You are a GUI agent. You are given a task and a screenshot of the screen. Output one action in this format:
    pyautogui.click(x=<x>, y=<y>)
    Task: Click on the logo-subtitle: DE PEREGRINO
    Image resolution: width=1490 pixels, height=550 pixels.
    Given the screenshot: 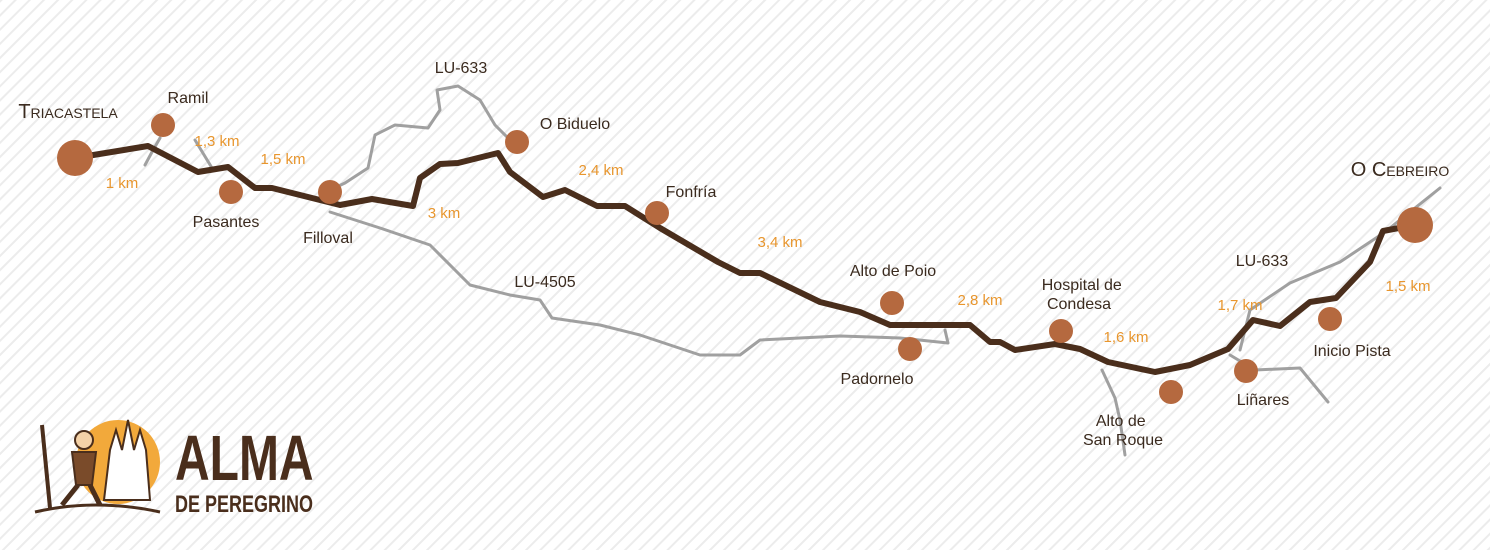 What is the action you would take?
    pyautogui.click(x=244, y=505)
    